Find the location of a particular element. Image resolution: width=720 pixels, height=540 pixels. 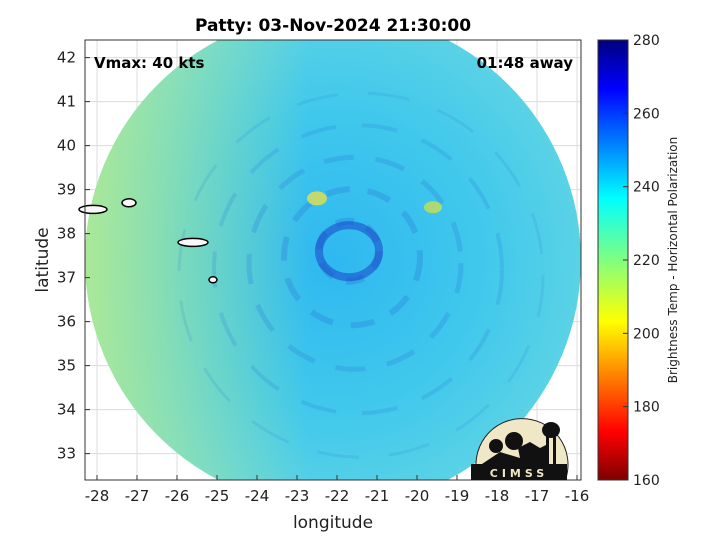

x-axis-ticks: -28 -27 -26 -25 -24 -23 -22 -21 -20 -19 -18 -17 -16 is located at coordinates (337, 490).